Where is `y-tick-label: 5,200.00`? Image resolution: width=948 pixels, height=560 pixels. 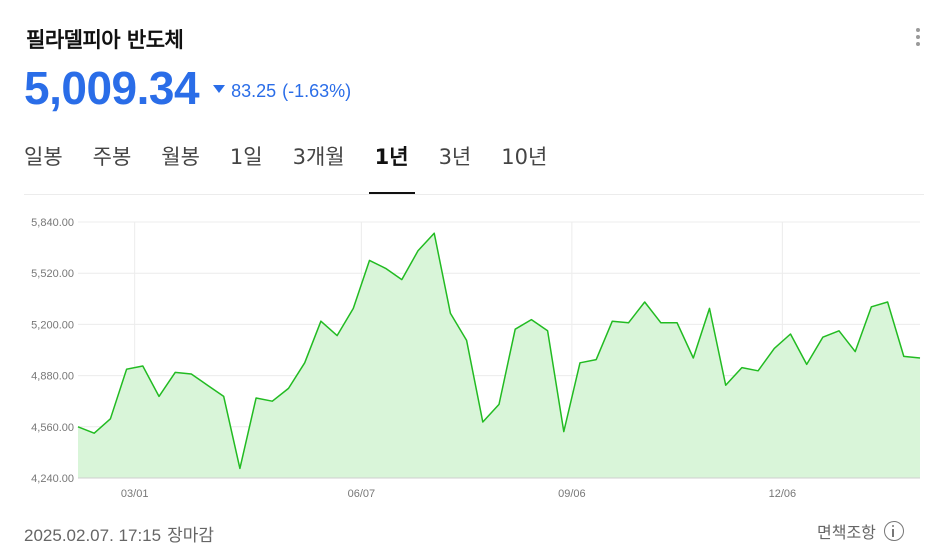 y-tick-label: 5,200.00 is located at coordinates (52, 325).